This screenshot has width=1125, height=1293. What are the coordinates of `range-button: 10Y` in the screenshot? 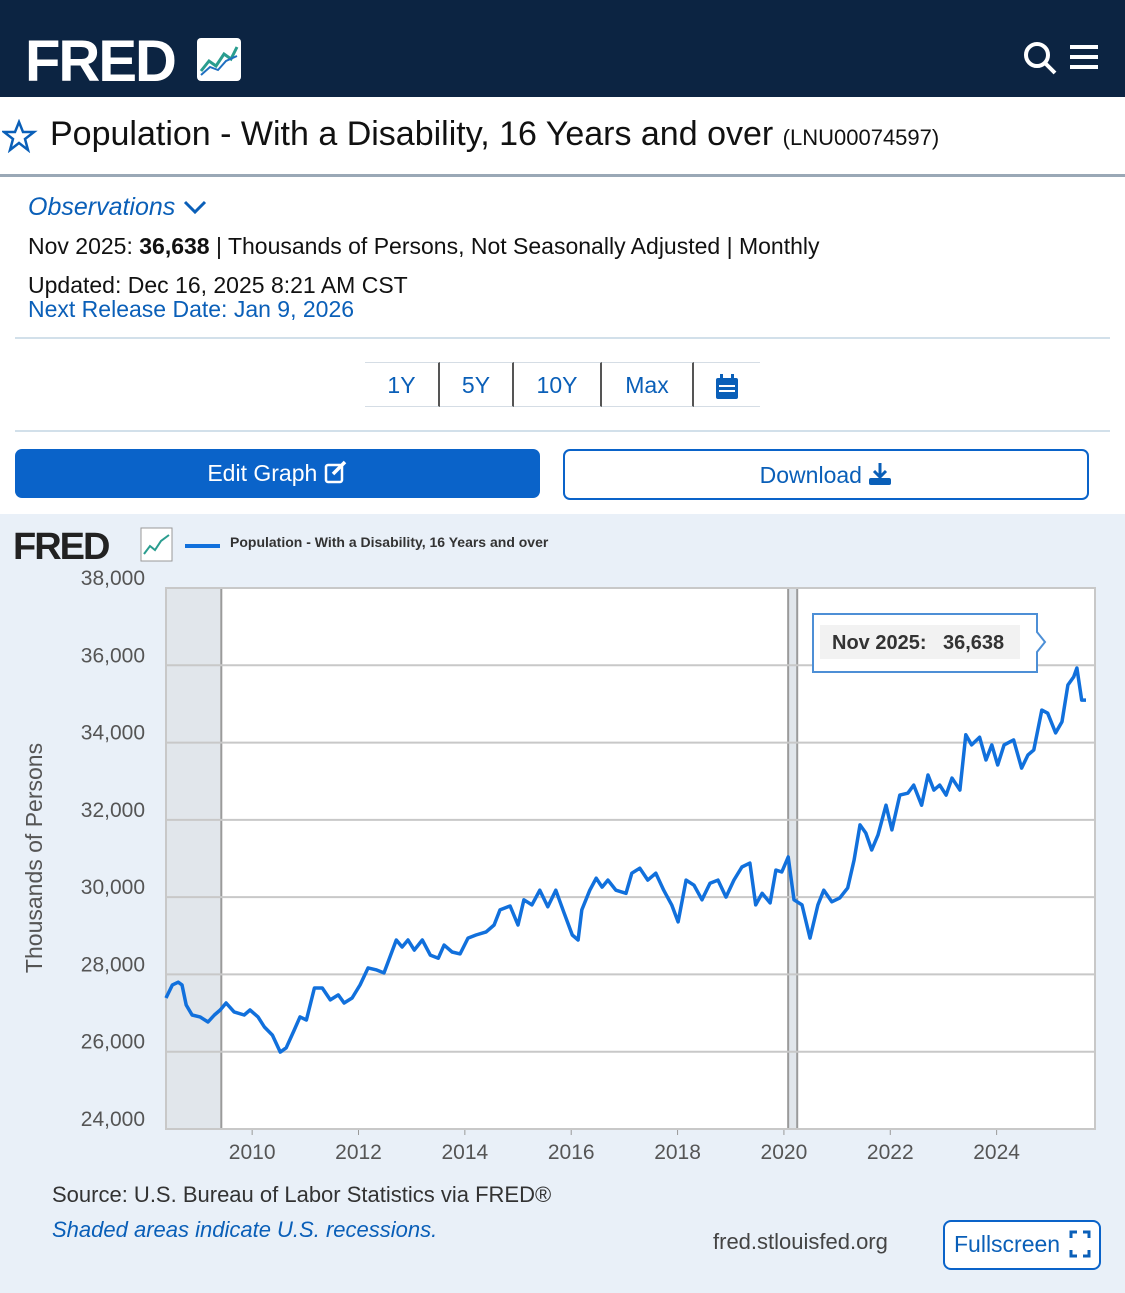 It's located at (558, 384).